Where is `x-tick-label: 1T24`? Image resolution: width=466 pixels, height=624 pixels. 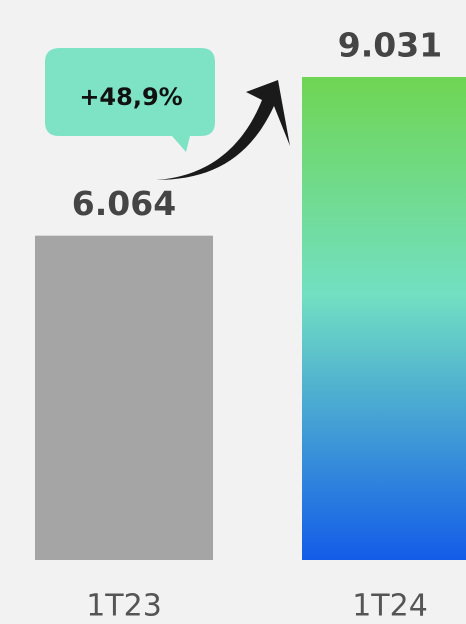
x-tick-label: 1T24 is located at coordinates (390, 606).